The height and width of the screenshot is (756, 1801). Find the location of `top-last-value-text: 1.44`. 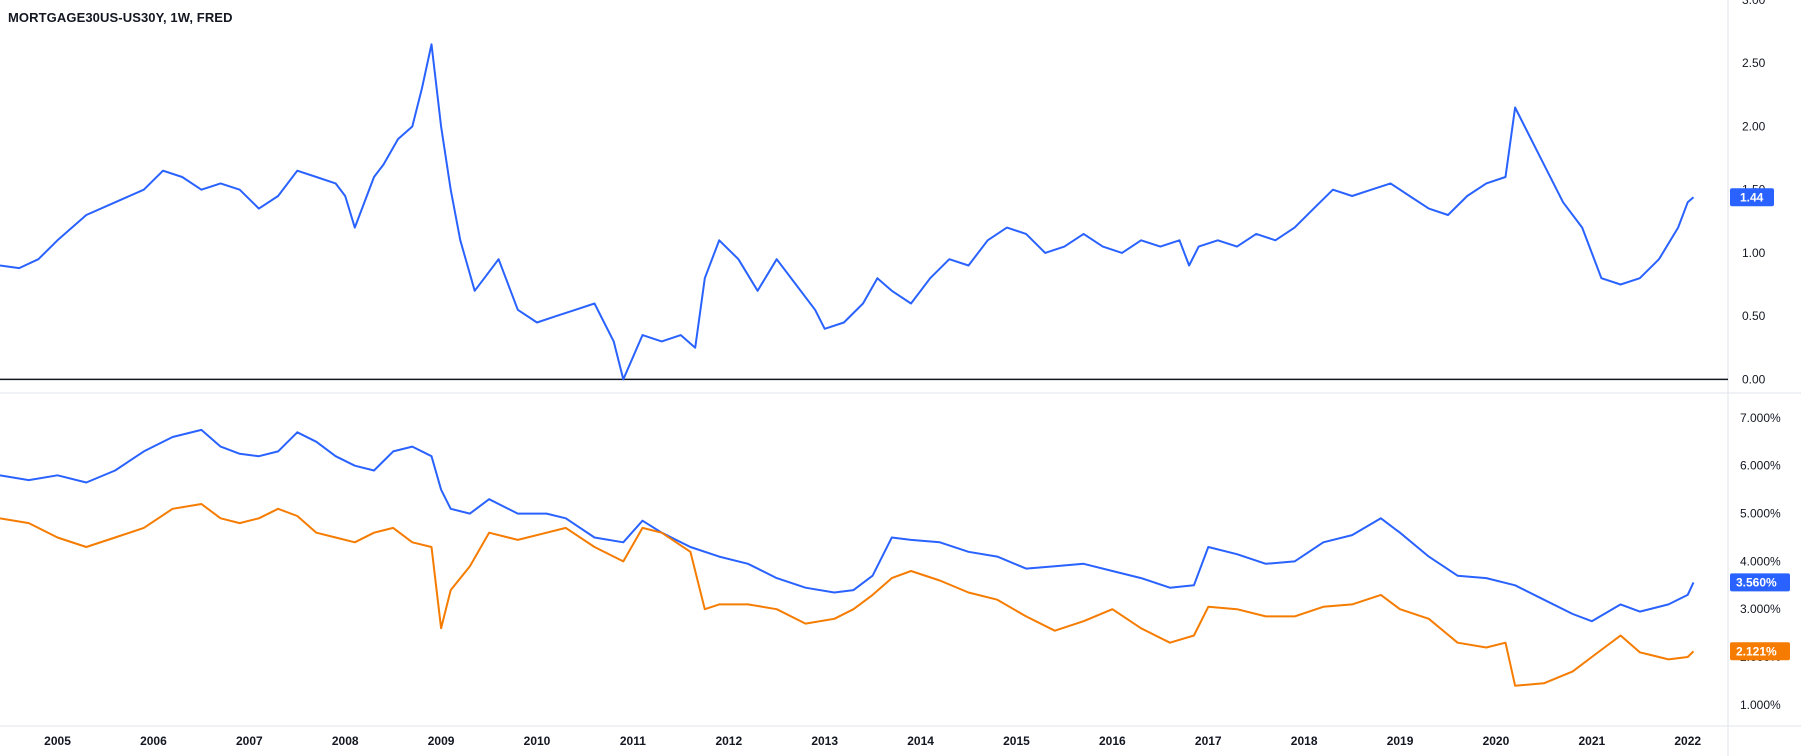

top-last-value-text: 1.44 is located at coordinates (1752, 197).